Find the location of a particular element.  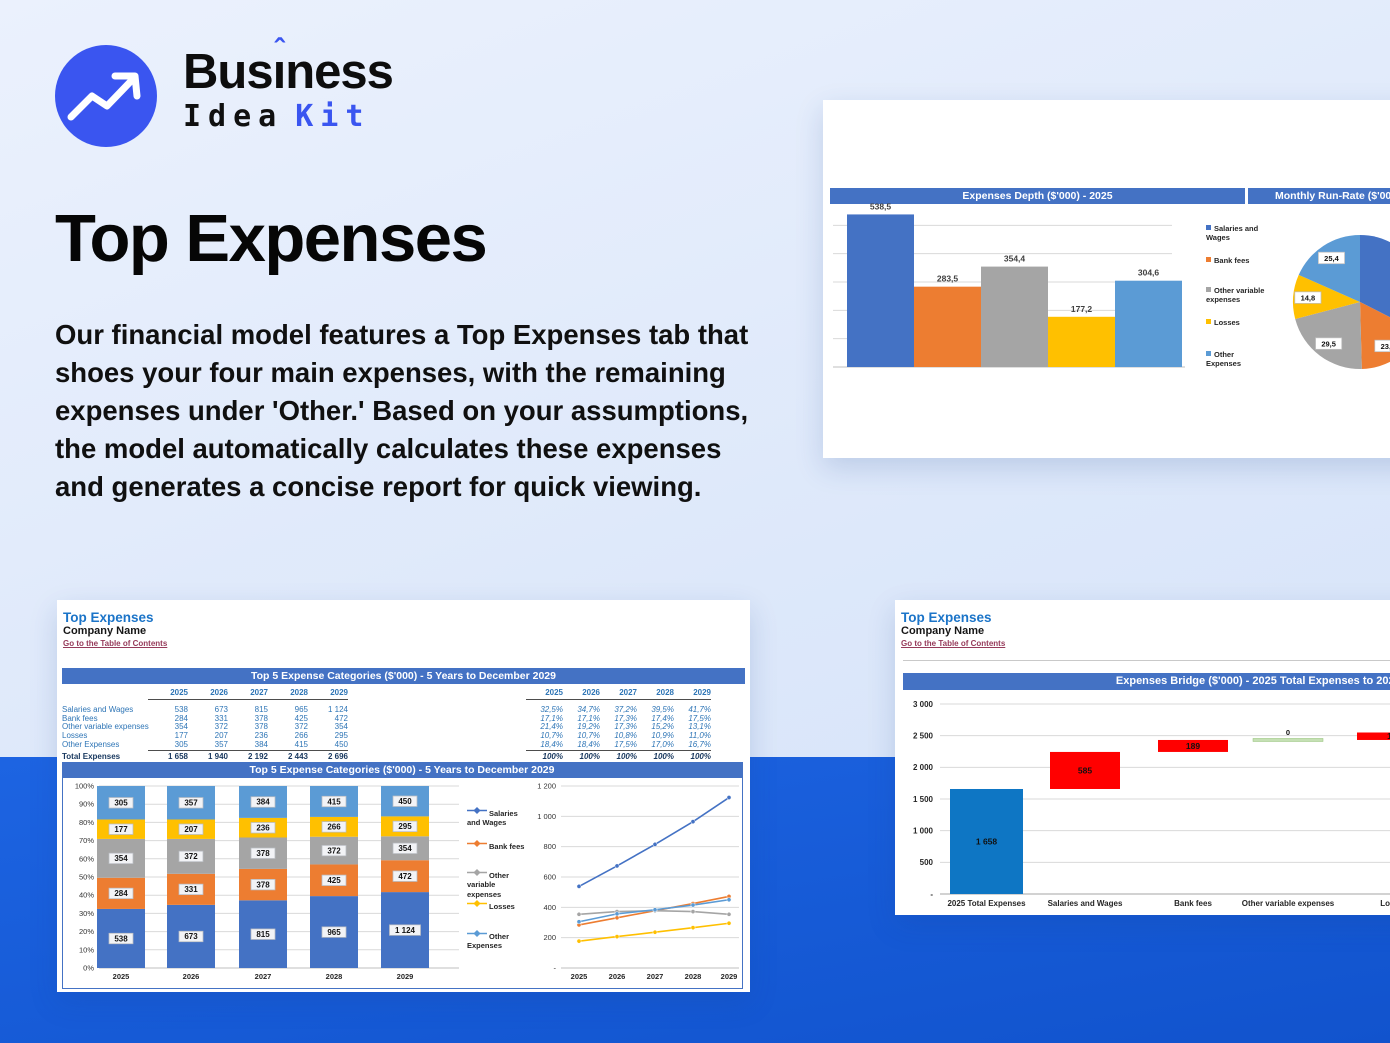

value-cell: 331 is located at coordinates (221, 718).